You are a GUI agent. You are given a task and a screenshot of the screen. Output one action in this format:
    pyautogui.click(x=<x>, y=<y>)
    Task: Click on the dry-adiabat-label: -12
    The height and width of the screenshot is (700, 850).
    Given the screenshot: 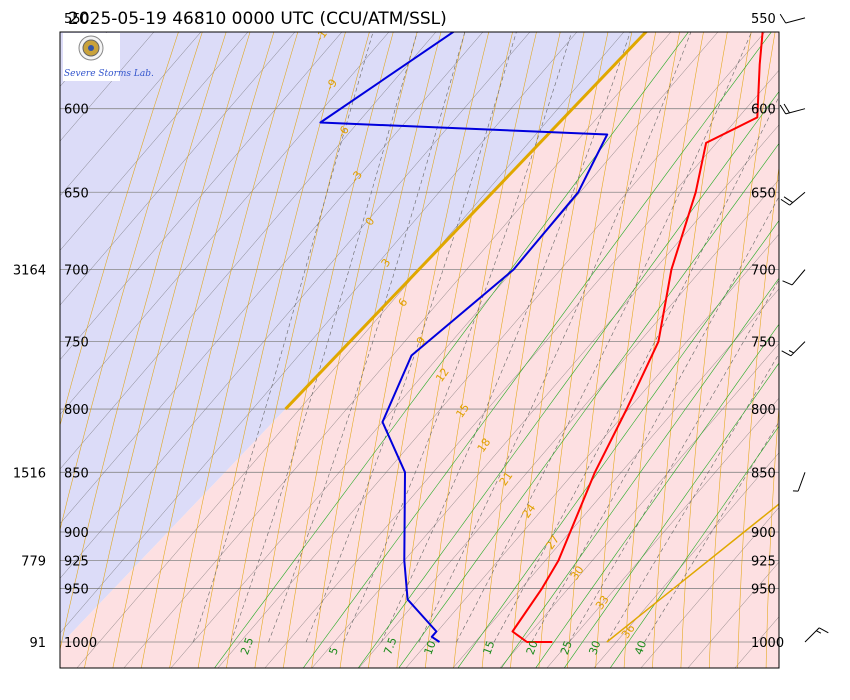 What is the action you would take?
    pyautogui.click(x=323, y=33)
    